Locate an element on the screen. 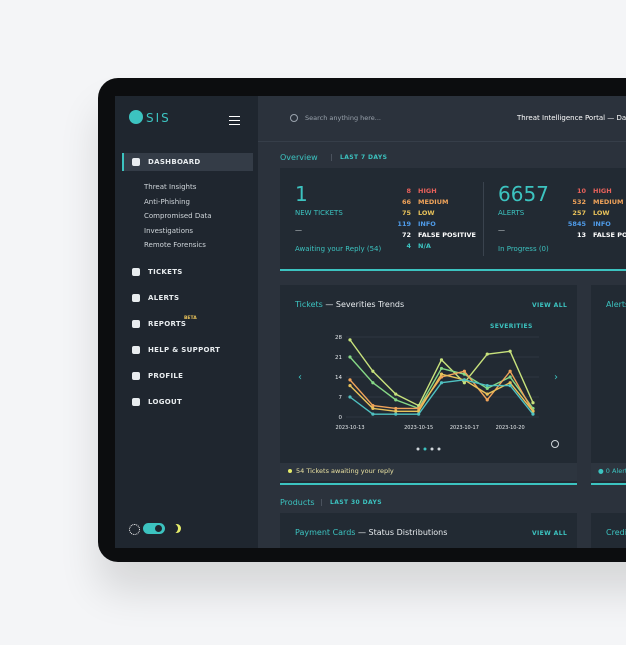 This screenshot has width=626, height=645. severity-count: 10 is located at coordinates (581, 191).